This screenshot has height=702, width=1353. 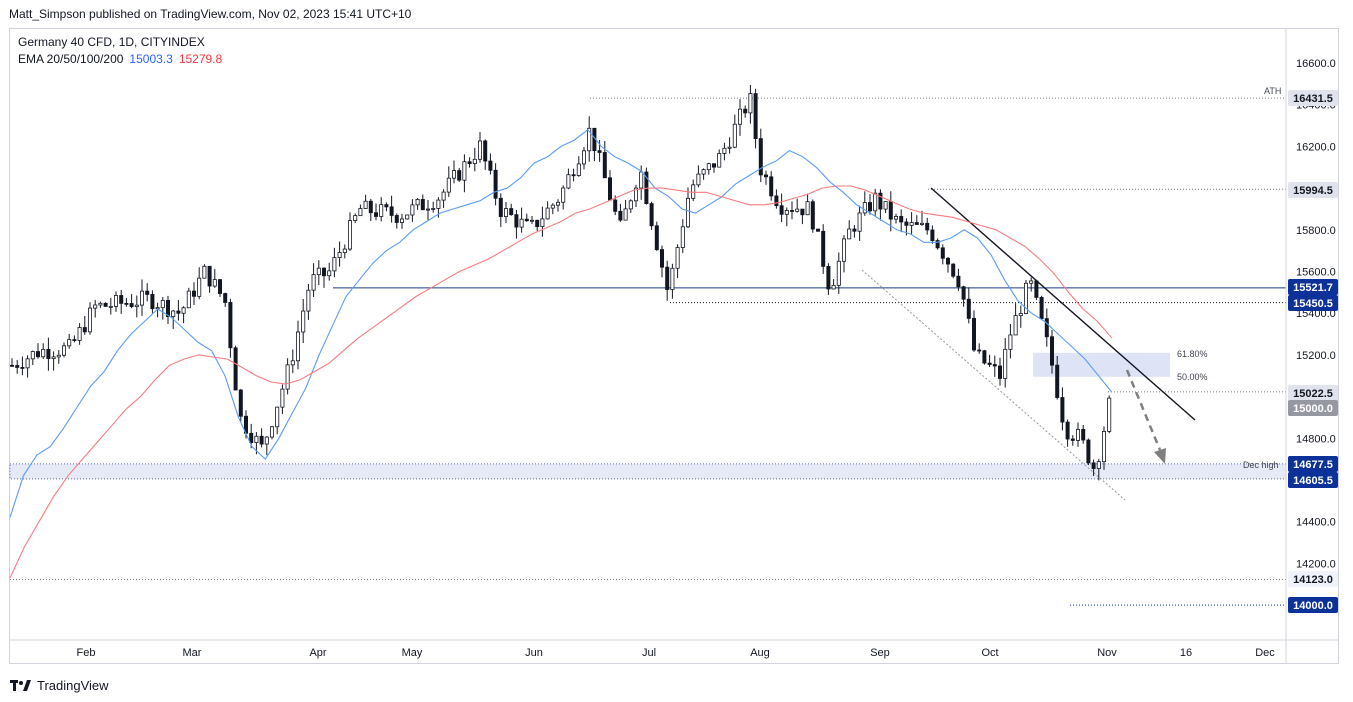 What do you see at coordinates (1063, 304) in the screenshot?
I see `downtrend-line` at bounding box center [1063, 304].